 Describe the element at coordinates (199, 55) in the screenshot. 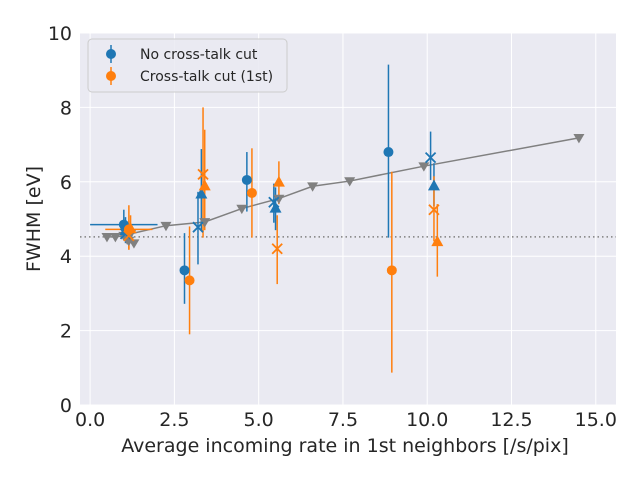

I see `legend-label-no-crosstalk: No cross-talk cut` at that location.